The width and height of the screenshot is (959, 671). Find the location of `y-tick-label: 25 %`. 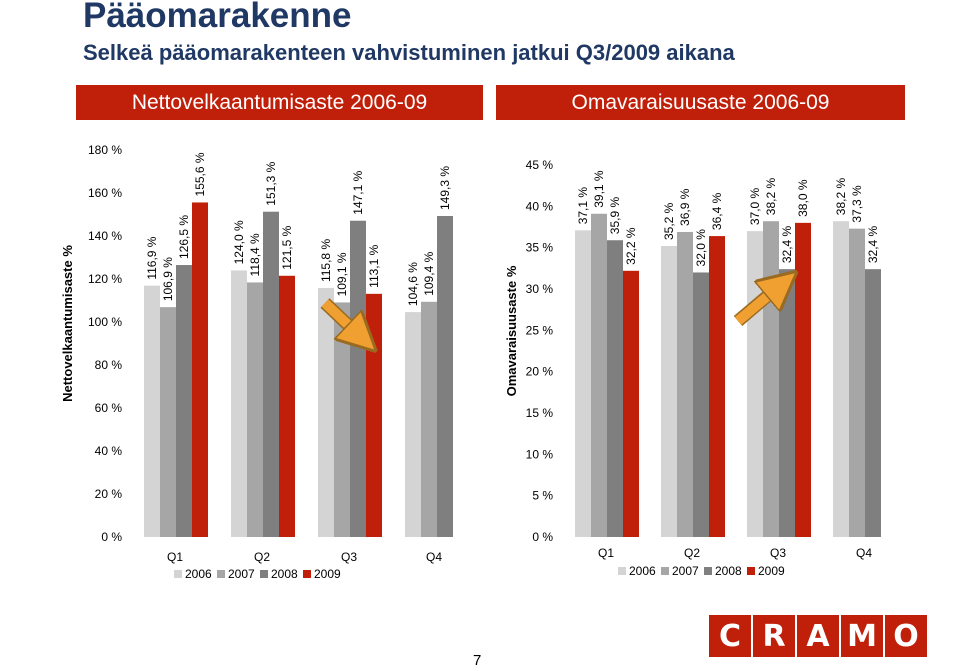

y-tick-label: 25 % is located at coordinates (540, 330).